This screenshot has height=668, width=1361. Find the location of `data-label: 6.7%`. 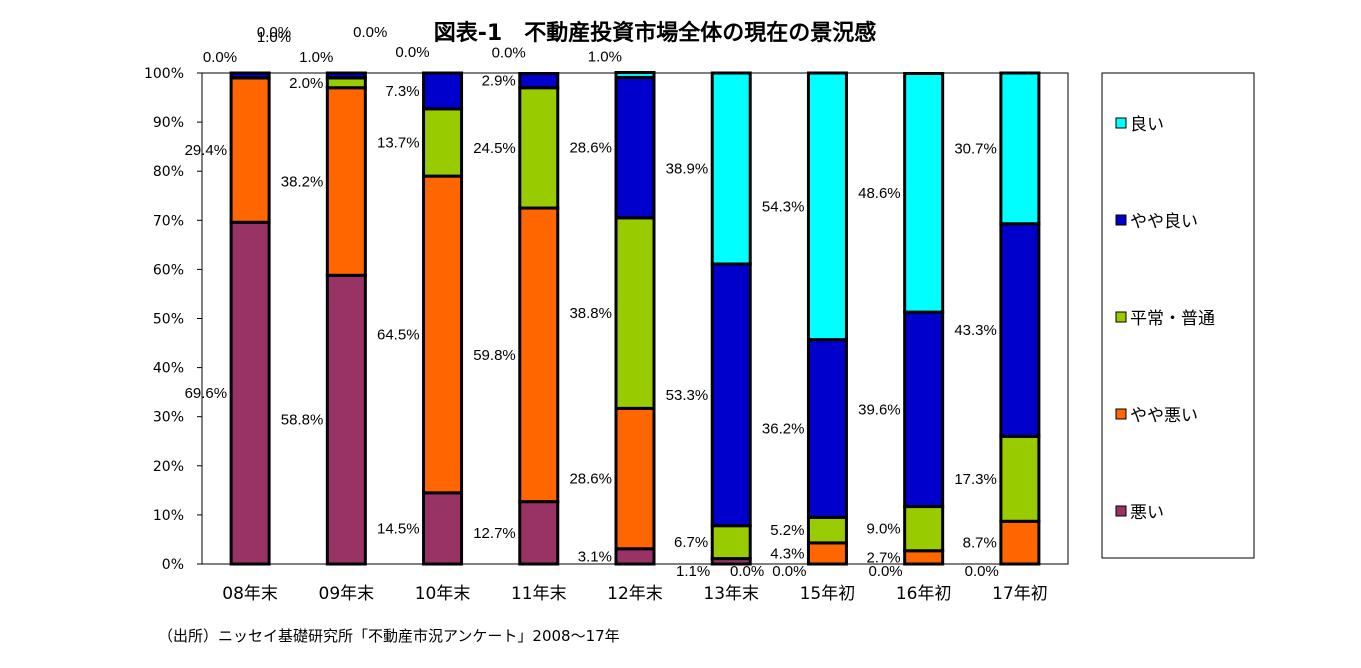

data-label: 6.7% is located at coordinates (691, 542).